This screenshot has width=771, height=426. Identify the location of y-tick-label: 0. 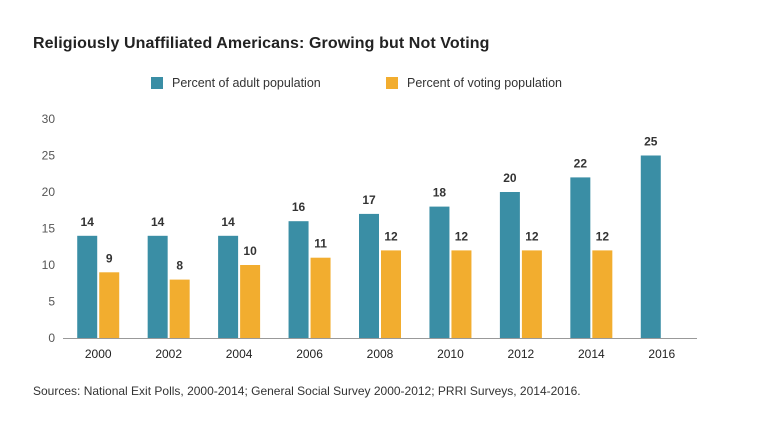
(51, 338).